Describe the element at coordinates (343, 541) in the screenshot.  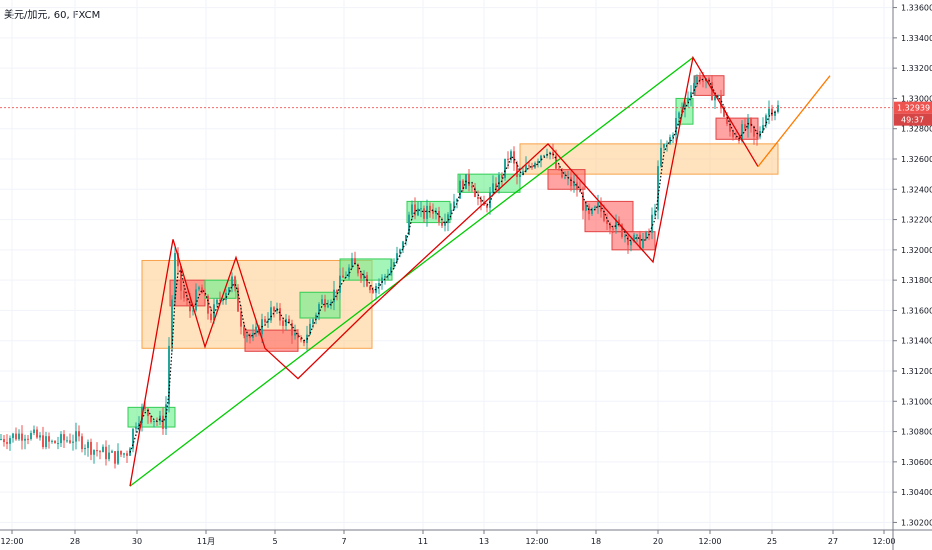
I see `x-tick-label: 7` at that location.